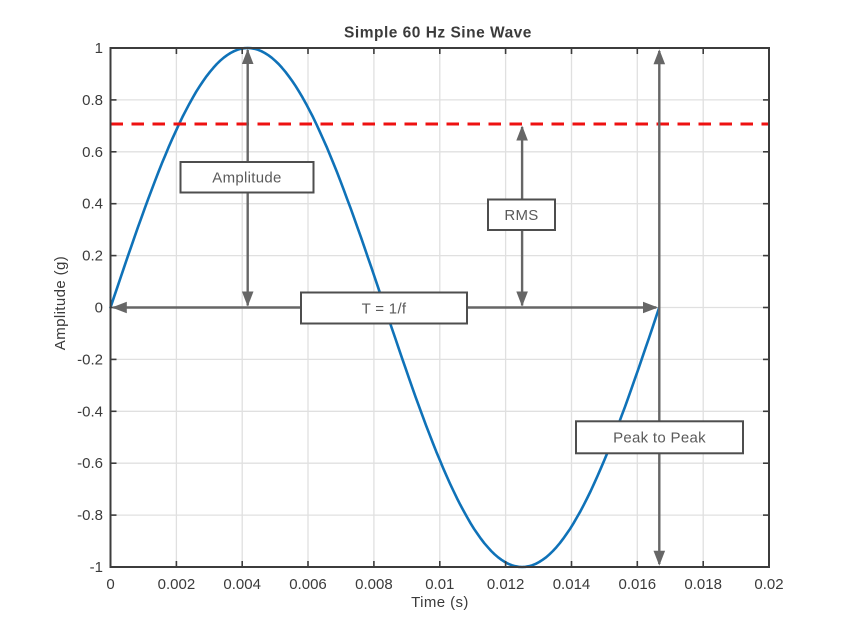 This screenshot has width=850, height=638. Describe the element at coordinates (703, 584) in the screenshot. I see `svg-text: 0.018` at that location.